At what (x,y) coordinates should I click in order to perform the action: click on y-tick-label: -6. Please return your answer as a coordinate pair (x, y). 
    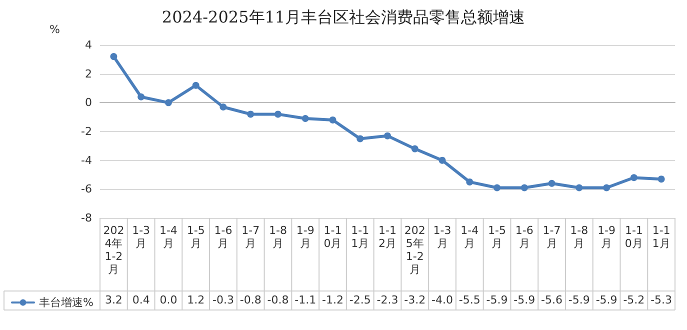
    Looking at the image, I should click on (86, 189).